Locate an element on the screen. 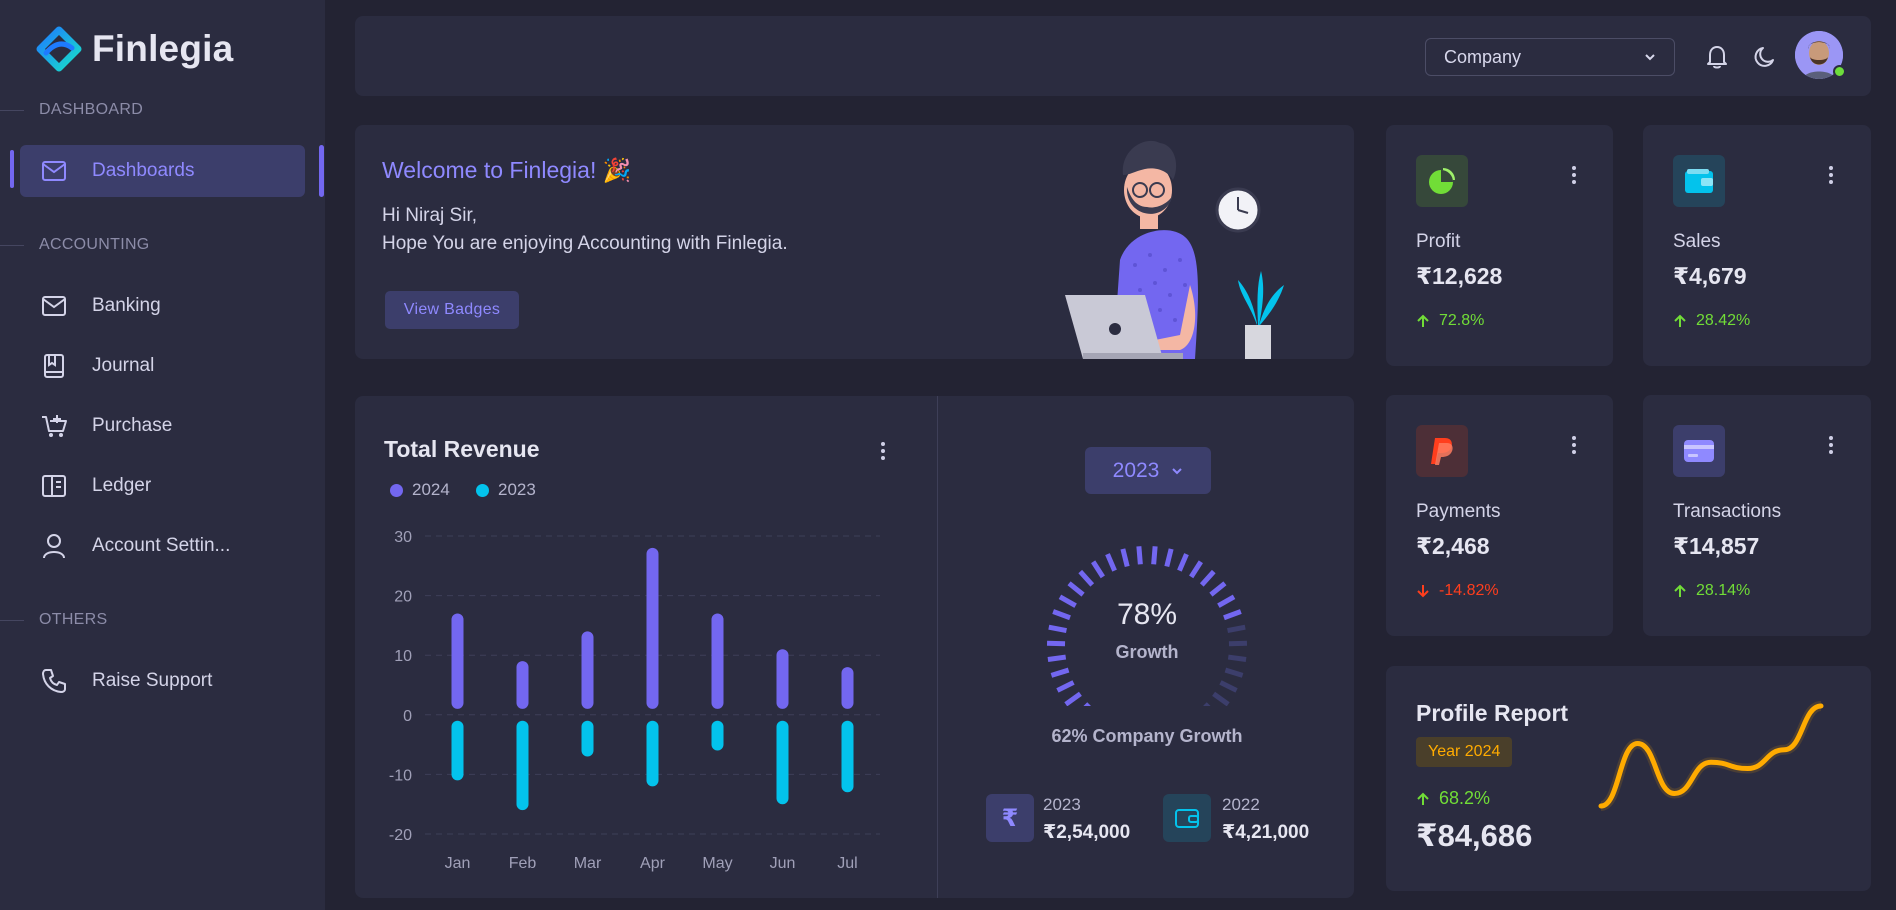 The image size is (1896, 910). welcome-illustration is located at coordinates (1174, 249).